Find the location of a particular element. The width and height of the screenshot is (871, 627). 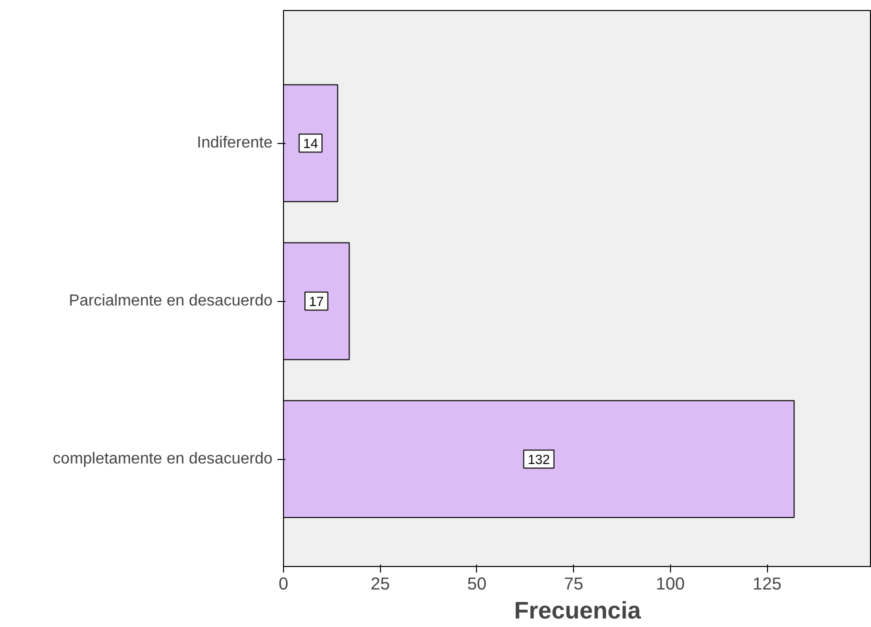

y-tick-label: Parcialmente en desacuerdo is located at coordinates (170, 301).